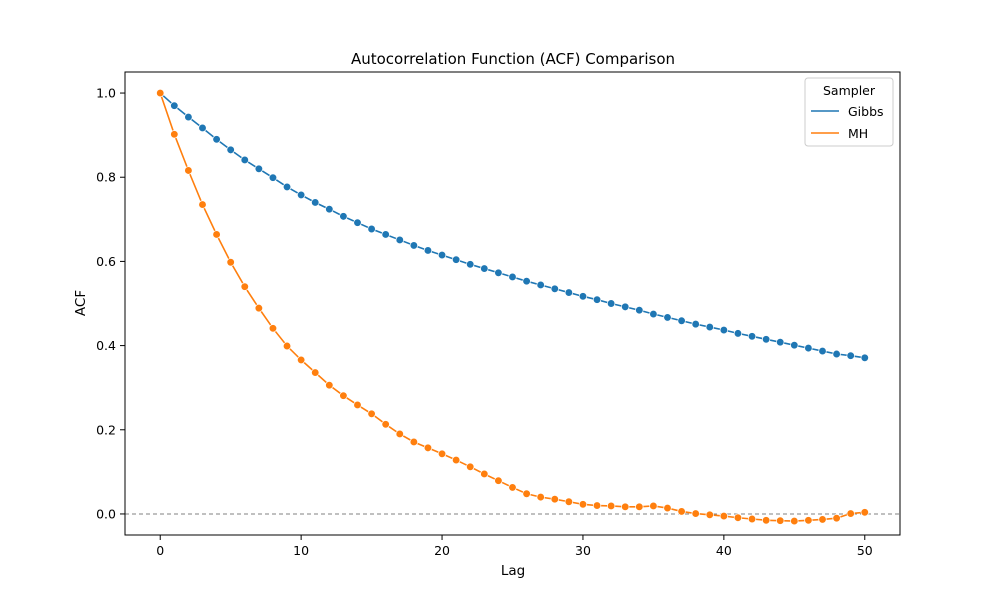 The width and height of the screenshot is (1000, 600). I want to click on y-tick-label: 0.0, so click(106, 513).